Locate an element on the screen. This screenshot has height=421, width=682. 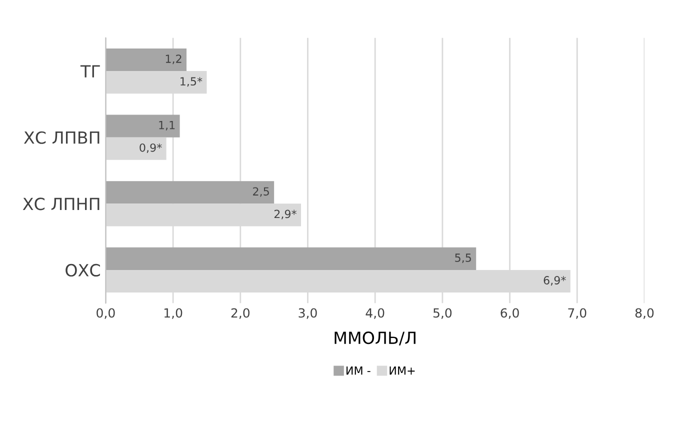
data-label: 0,9* is located at coordinates (151, 148).